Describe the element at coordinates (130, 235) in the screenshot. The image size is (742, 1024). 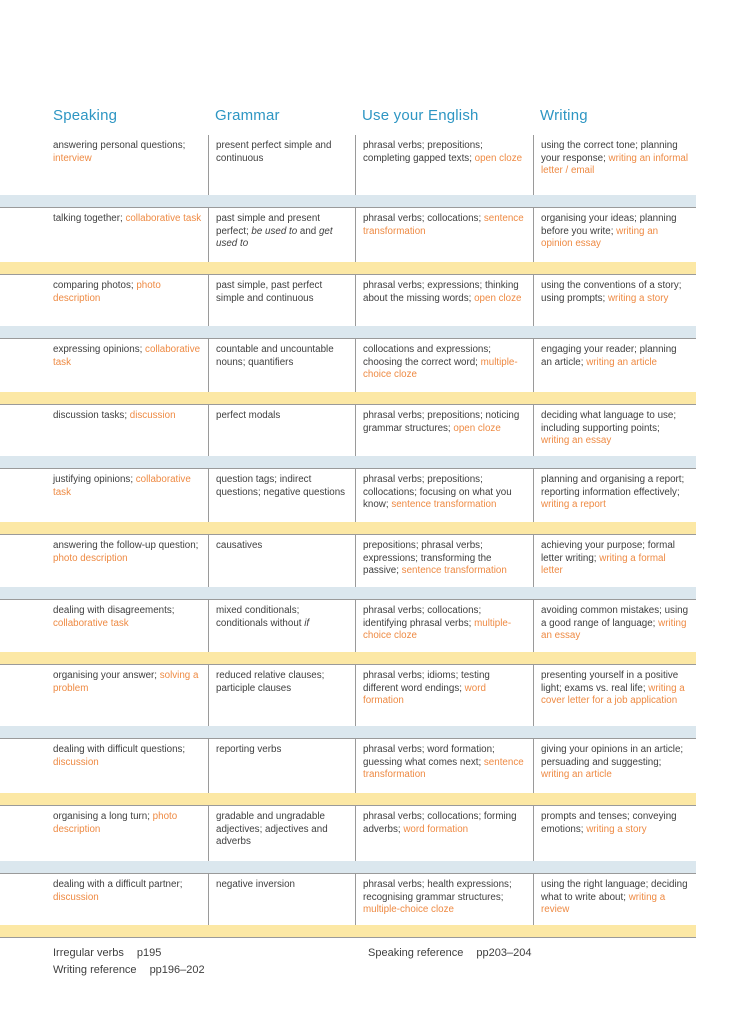
I see `cell-speaking: talking together; collaborative task` at that location.